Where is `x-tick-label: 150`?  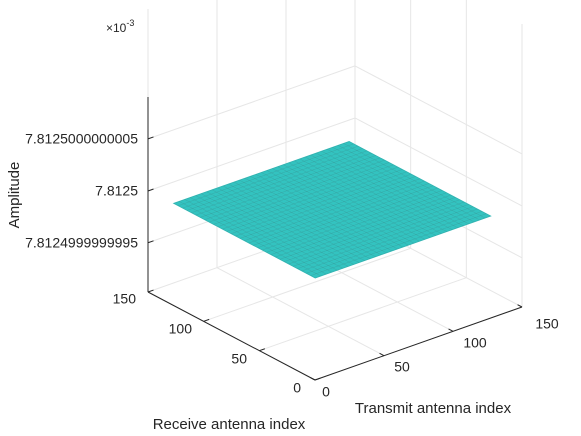 x-tick-label: 150 is located at coordinates (547, 324).